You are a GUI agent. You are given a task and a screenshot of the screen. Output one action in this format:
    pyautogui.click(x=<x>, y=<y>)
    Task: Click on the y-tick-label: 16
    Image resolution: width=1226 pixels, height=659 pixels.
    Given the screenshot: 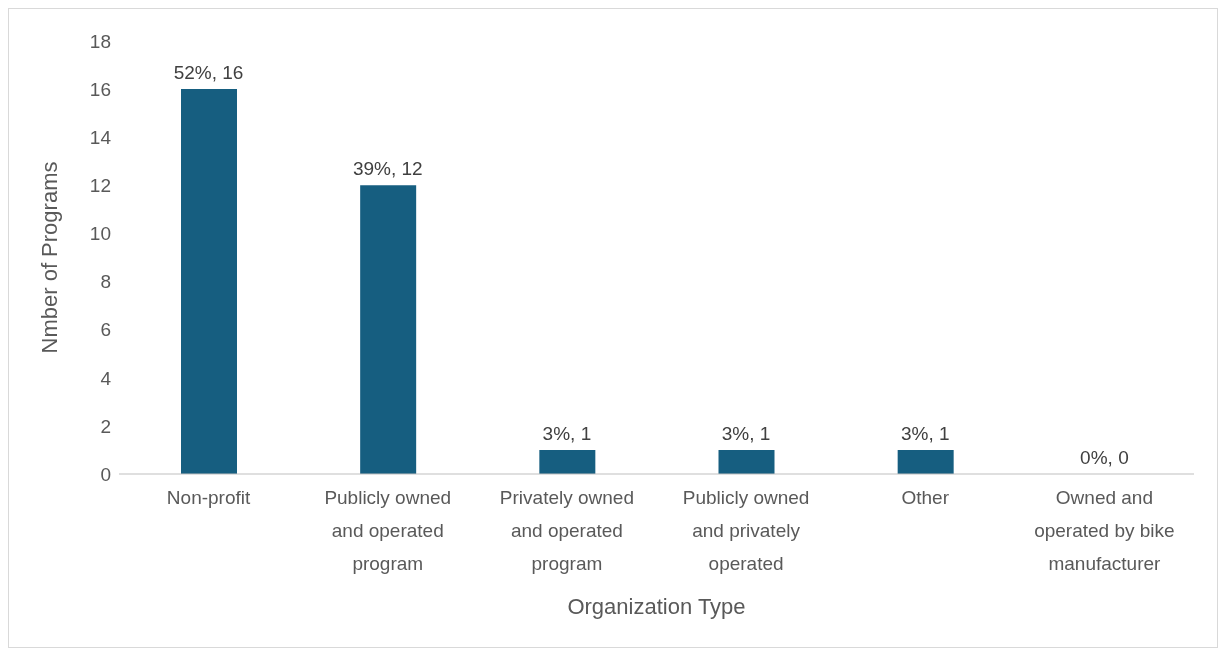 What is the action you would take?
    pyautogui.click(x=100, y=89)
    